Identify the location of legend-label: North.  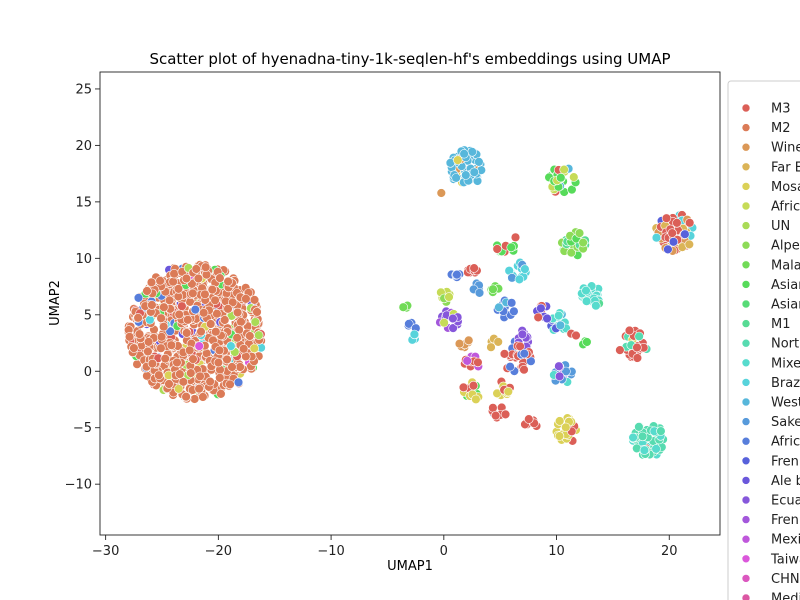
(785, 344).